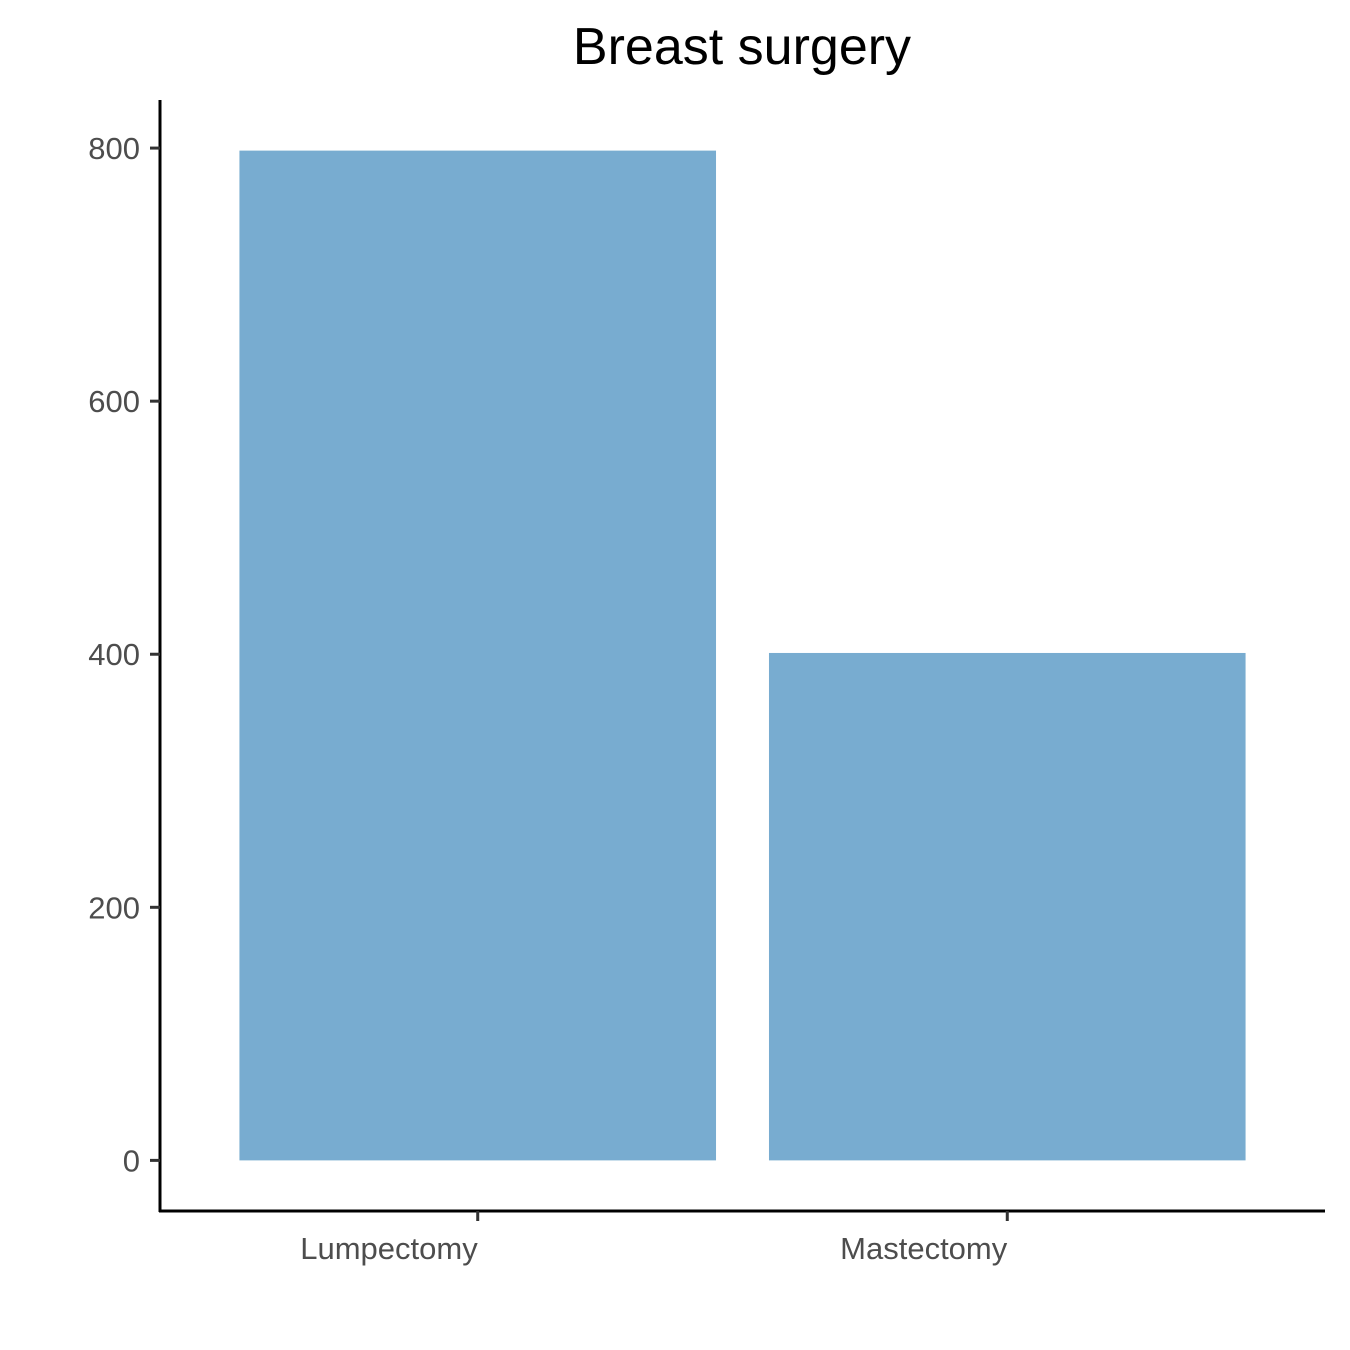 The height and width of the screenshot is (1350, 1350). What do you see at coordinates (924, 1248) in the screenshot?
I see `x-tick-label: Mastectomy` at bounding box center [924, 1248].